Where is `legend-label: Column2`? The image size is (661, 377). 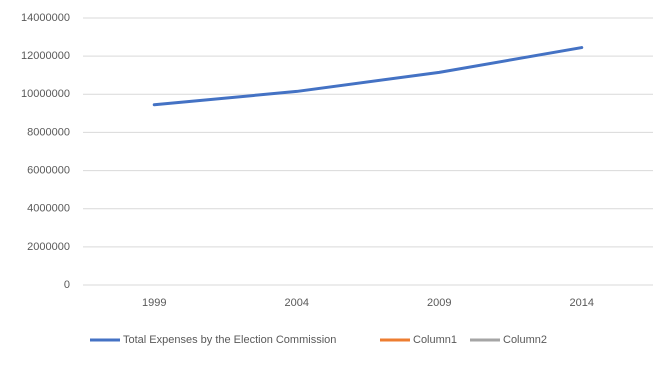
legend-label: Column2 is located at coordinates (525, 340).